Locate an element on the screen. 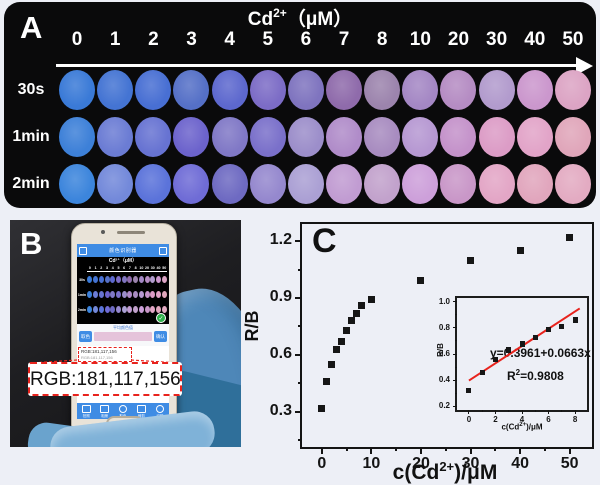 This screenshot has width=600, height=485. error-bar-cap is located at coordinates (575, 317).